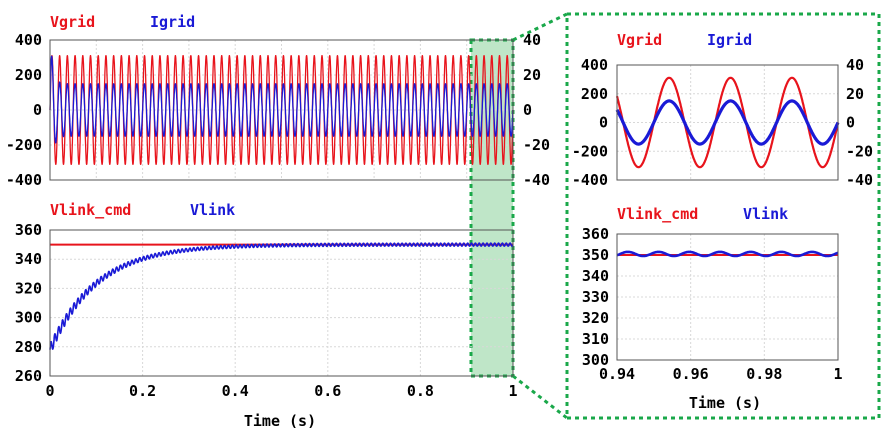 This screenshot has height=438, width=881. What do you see at coordinates (280, 421) in the screenshot?
I see `x-axis-label-main: Time (s)` at bounding box center [280, 421].